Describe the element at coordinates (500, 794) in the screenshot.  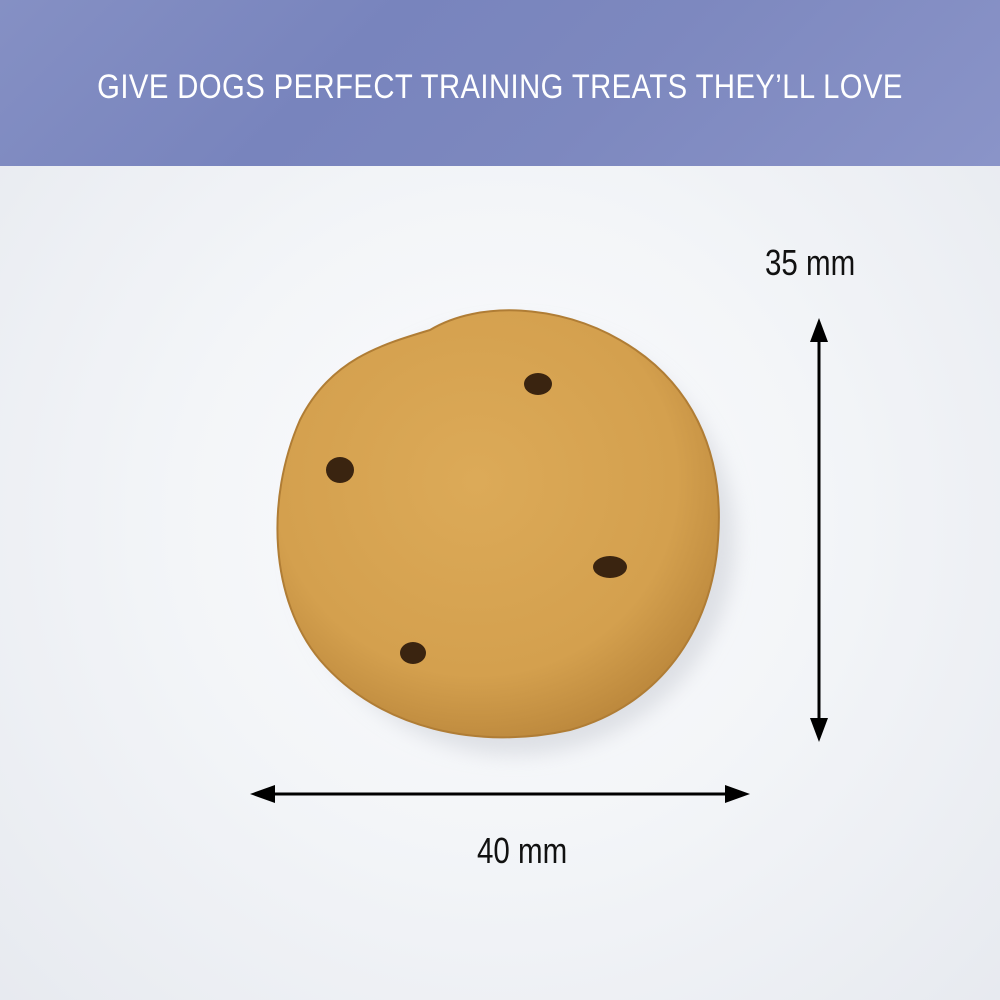
I see `width-arrow` at that location.